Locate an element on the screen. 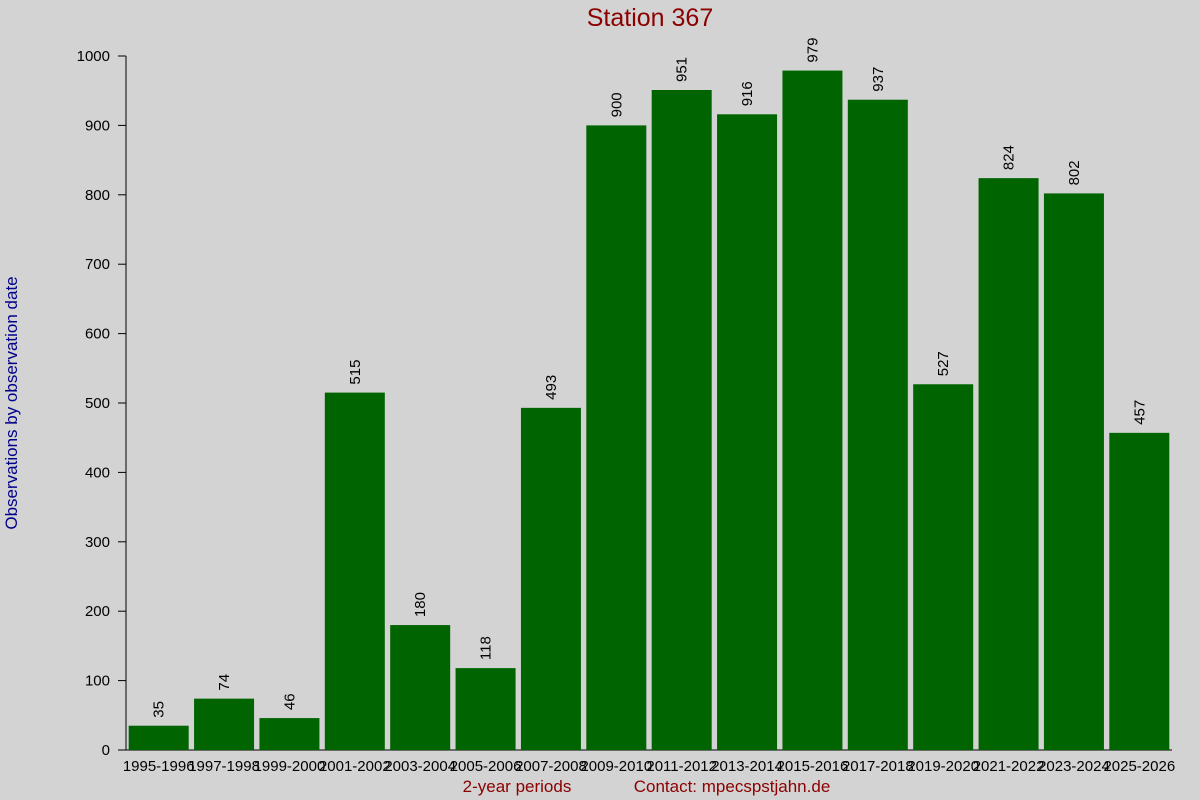 The width and height of the screenshot is (1200, 800). x-tick-label: 2025-2026 is located at coordinates (1139, 766).